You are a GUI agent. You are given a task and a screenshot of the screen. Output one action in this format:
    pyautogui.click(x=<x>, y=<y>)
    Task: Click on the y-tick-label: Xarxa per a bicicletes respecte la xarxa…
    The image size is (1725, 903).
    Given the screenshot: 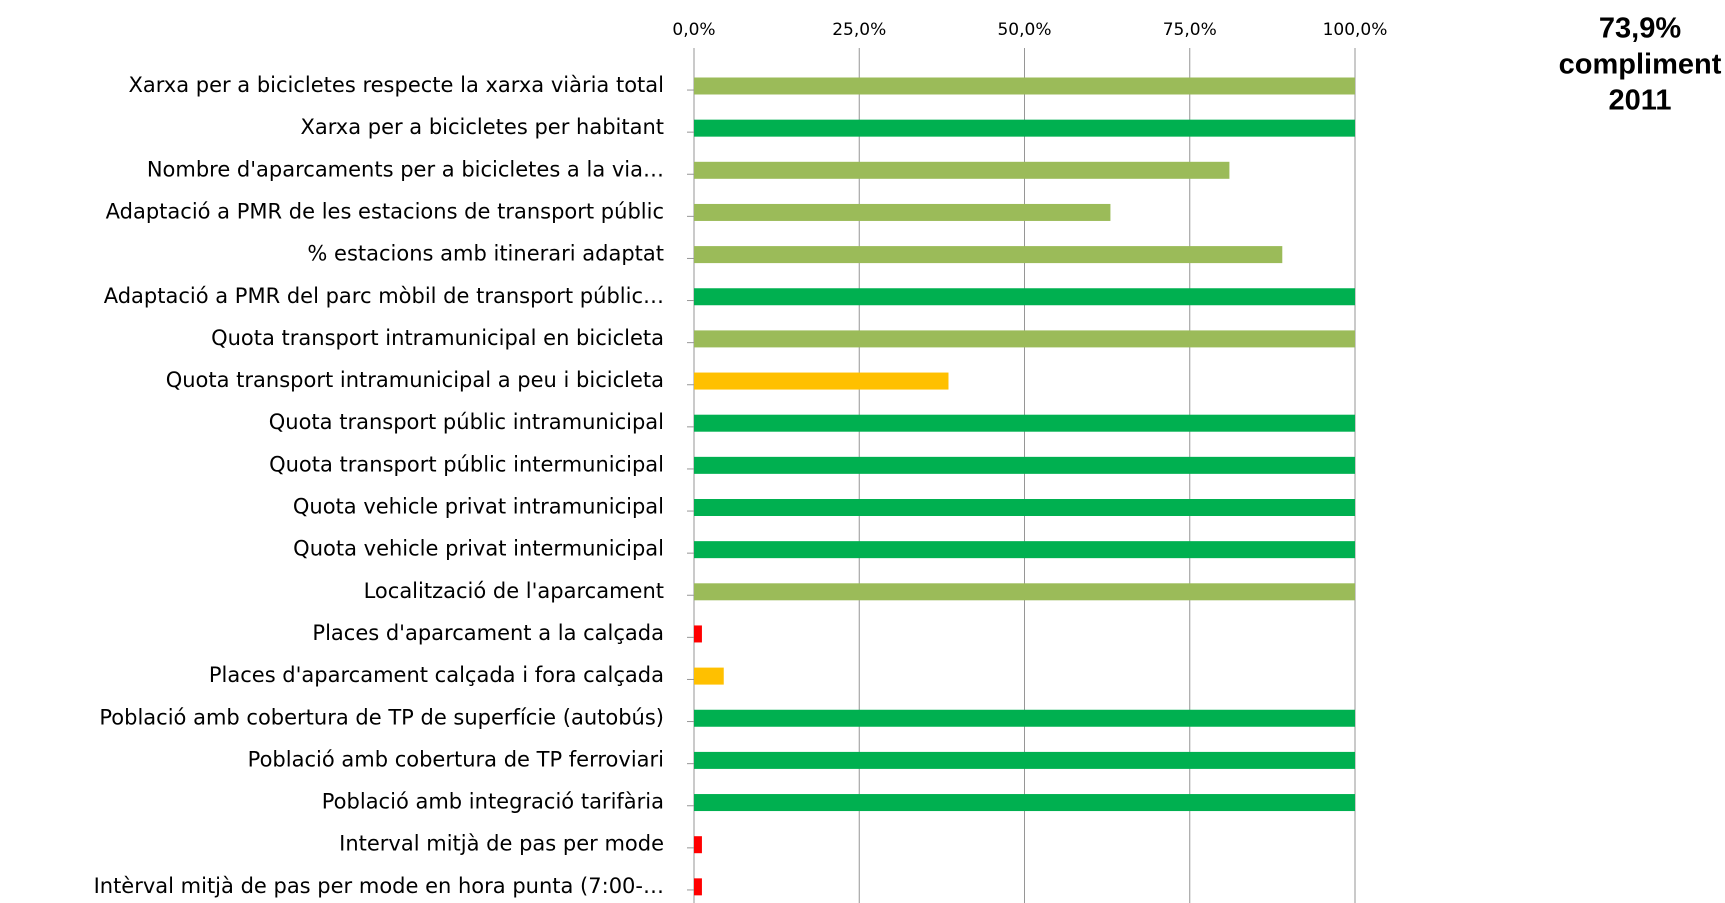 What is the action you would take?
    pyautogui.click(x=396, y=85)
    